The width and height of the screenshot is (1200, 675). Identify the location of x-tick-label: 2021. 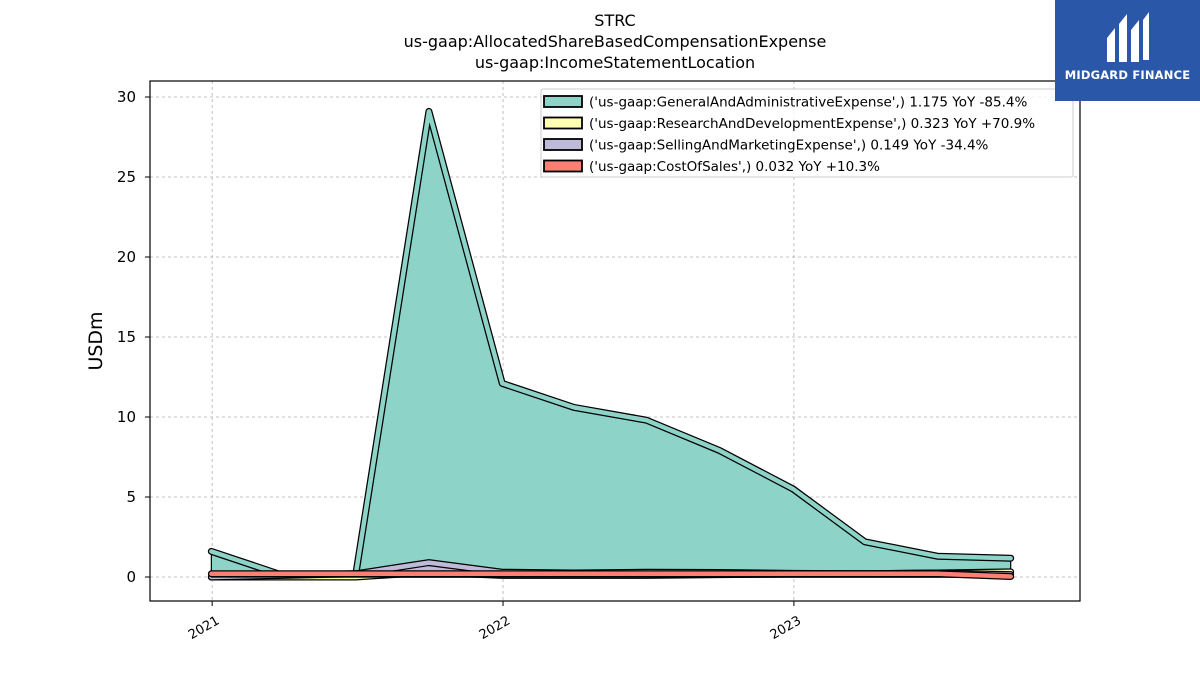
(204, 628).